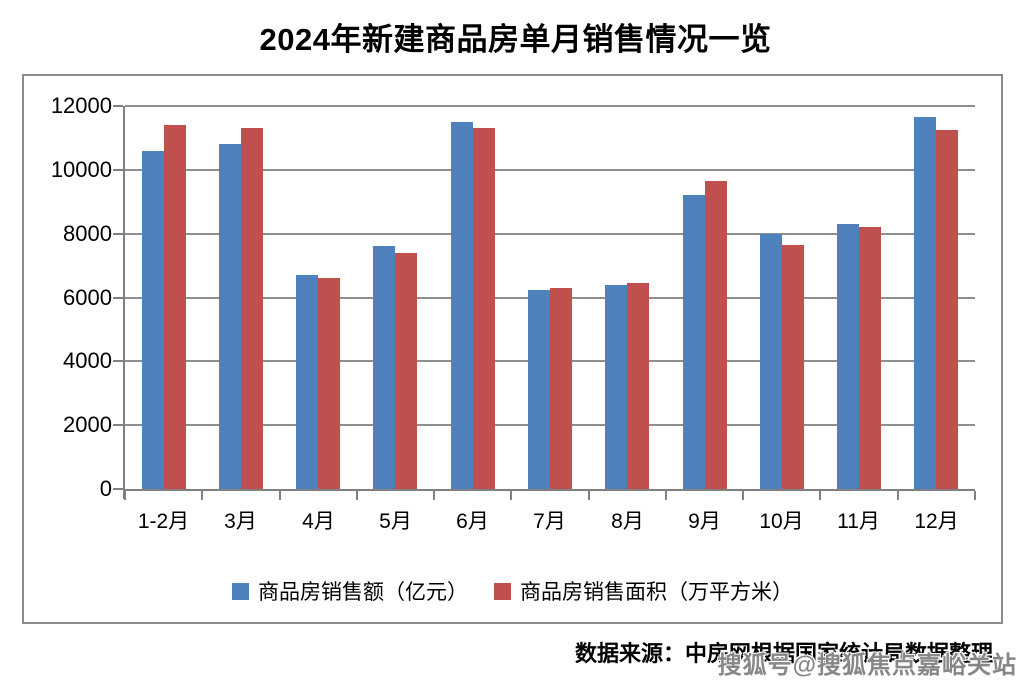 This screenshot has height=680, width=1031. Describe the element at coordinates (936, 521) in the screenshot. I see `x-tick-label: 12月` at that location.